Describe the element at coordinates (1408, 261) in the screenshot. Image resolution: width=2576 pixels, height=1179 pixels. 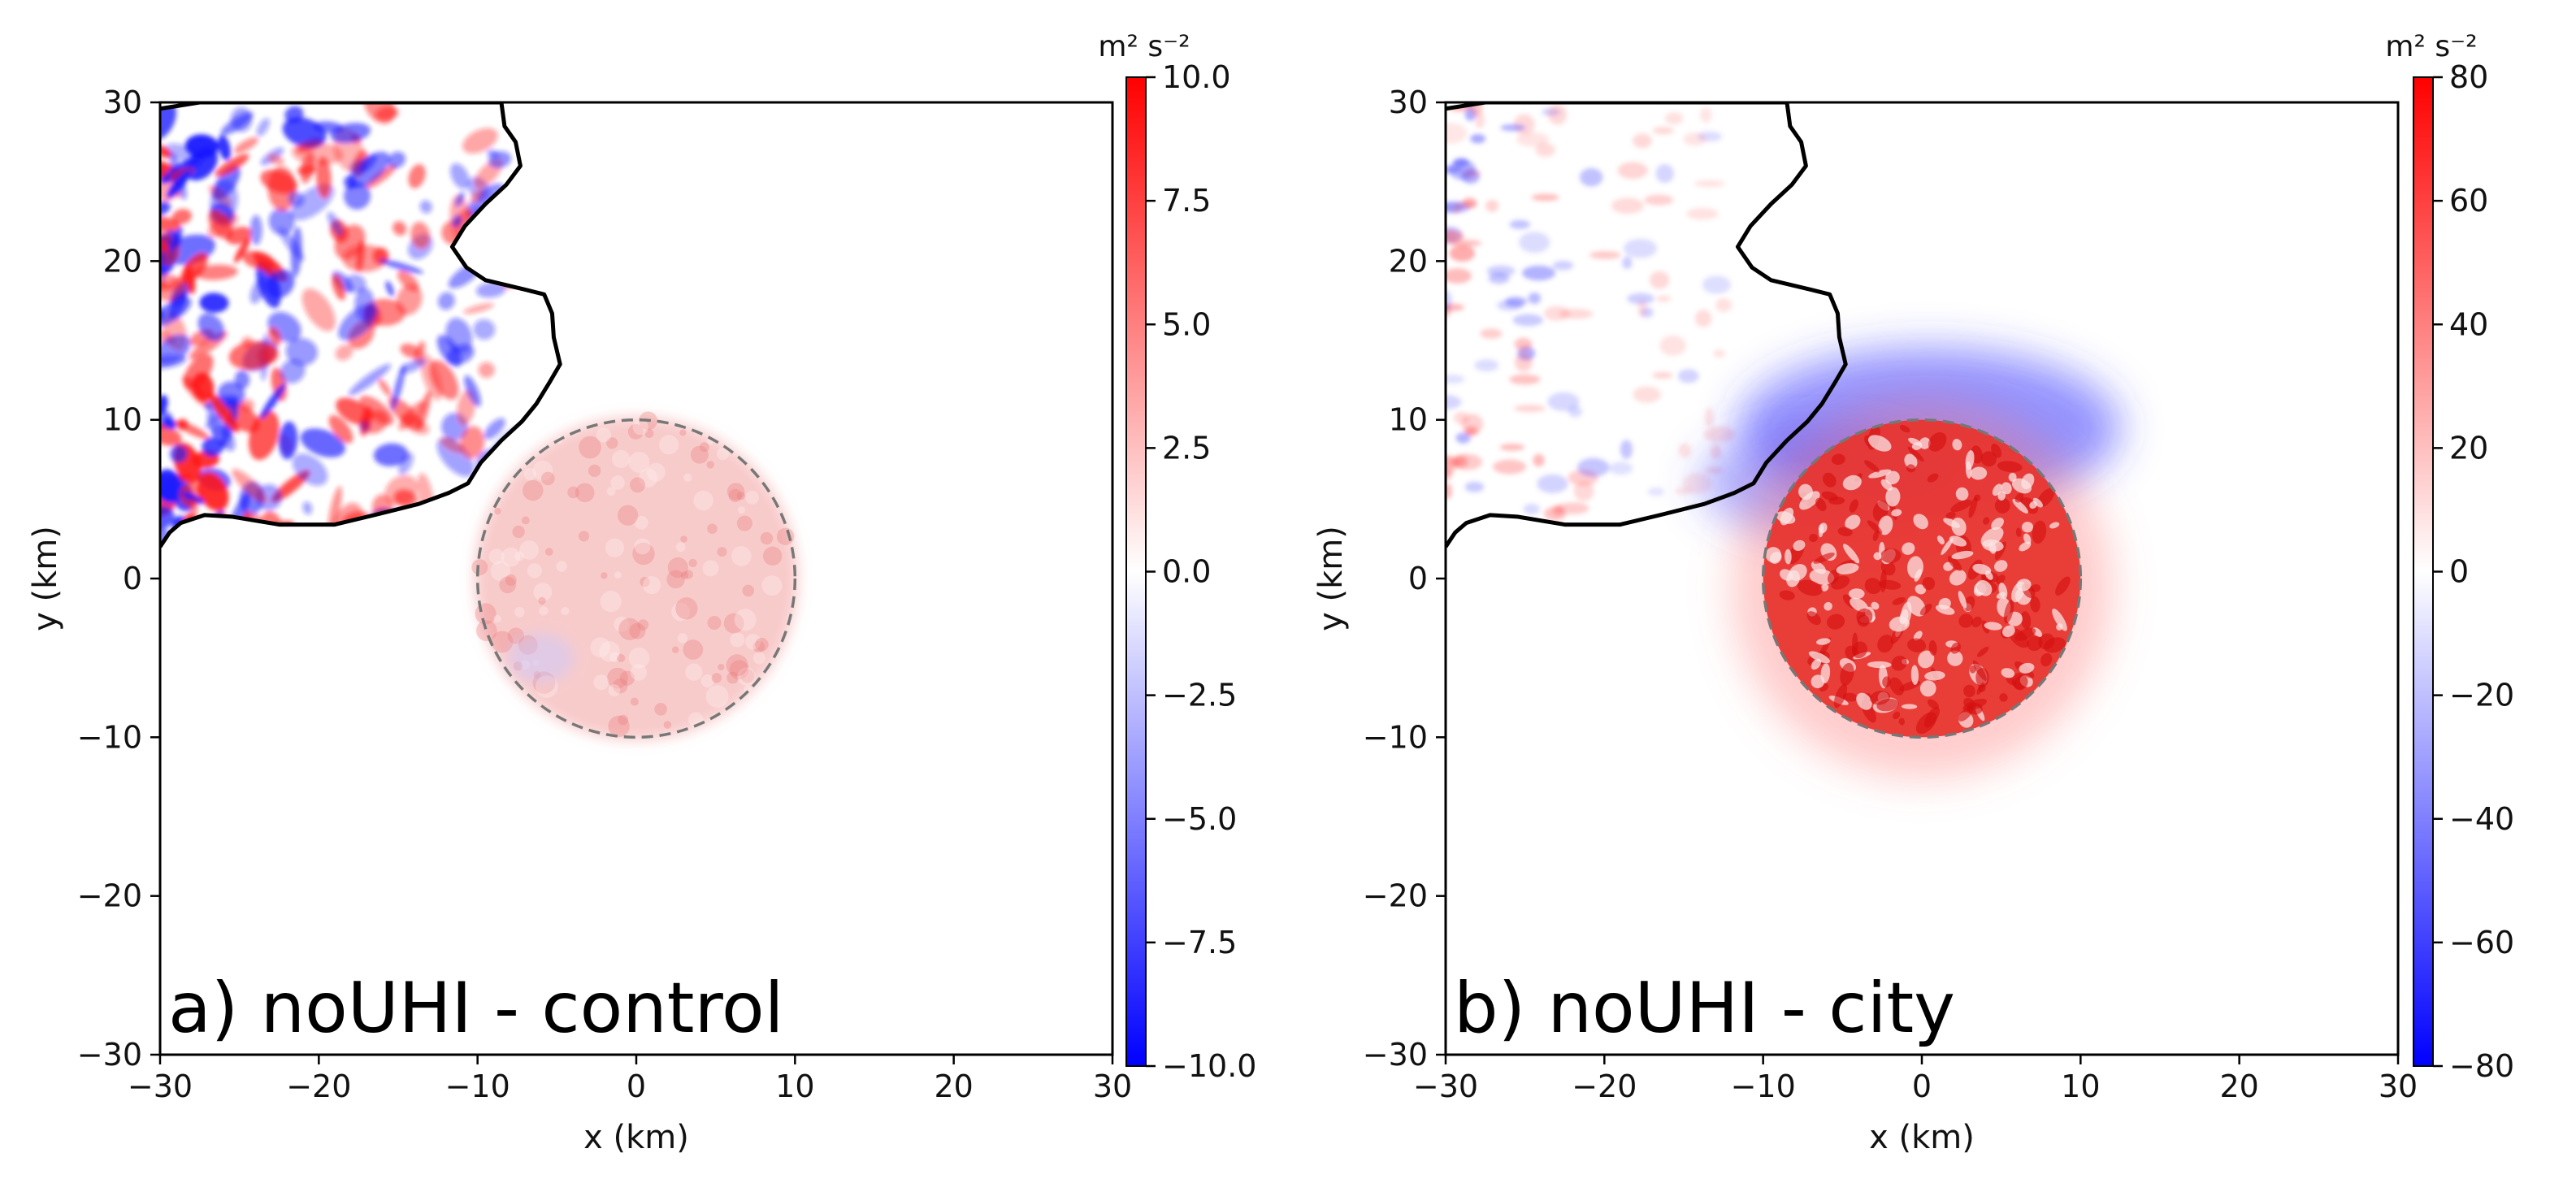
I see `y-tick-label: 20` at that location.